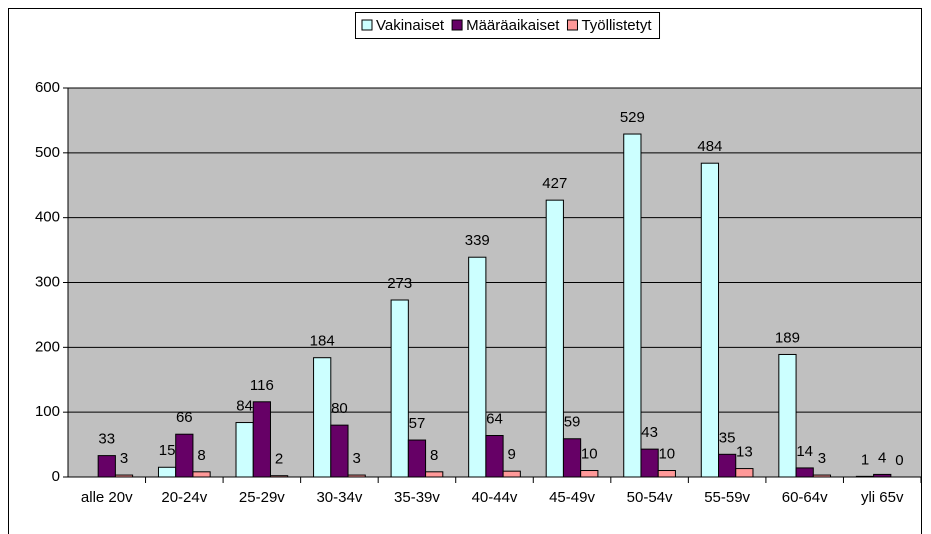 This screenshot has width=931, height=534. What do you see at coordinates (417, 423) in the screenshot?
I see `data-label: 57` at bounding box center [417, 423].